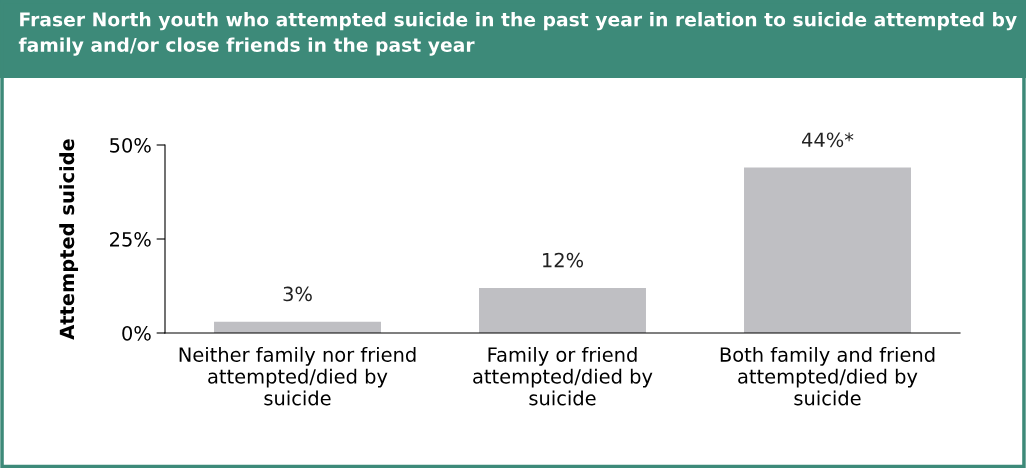  I want to click on y-axis-title: Attempted suicide, so click(69, 239).